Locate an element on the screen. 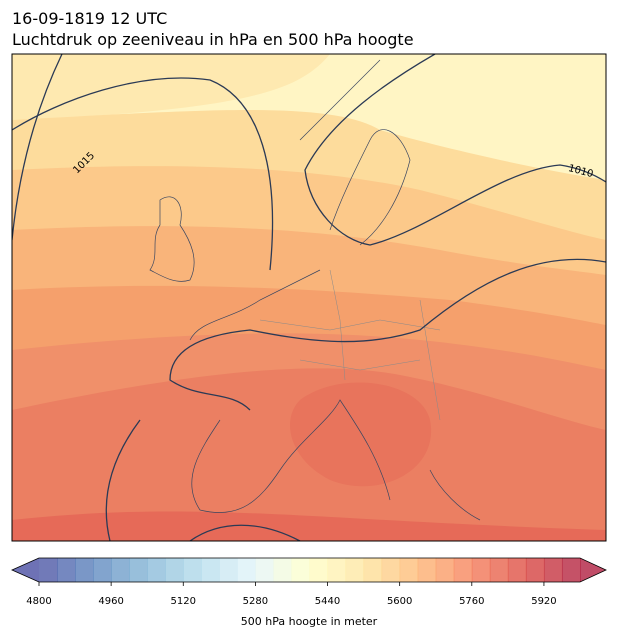 The height and width of the screenshot is (643, 618). colorbar-tick-label: 5920 is located at coordinates (543, 601).